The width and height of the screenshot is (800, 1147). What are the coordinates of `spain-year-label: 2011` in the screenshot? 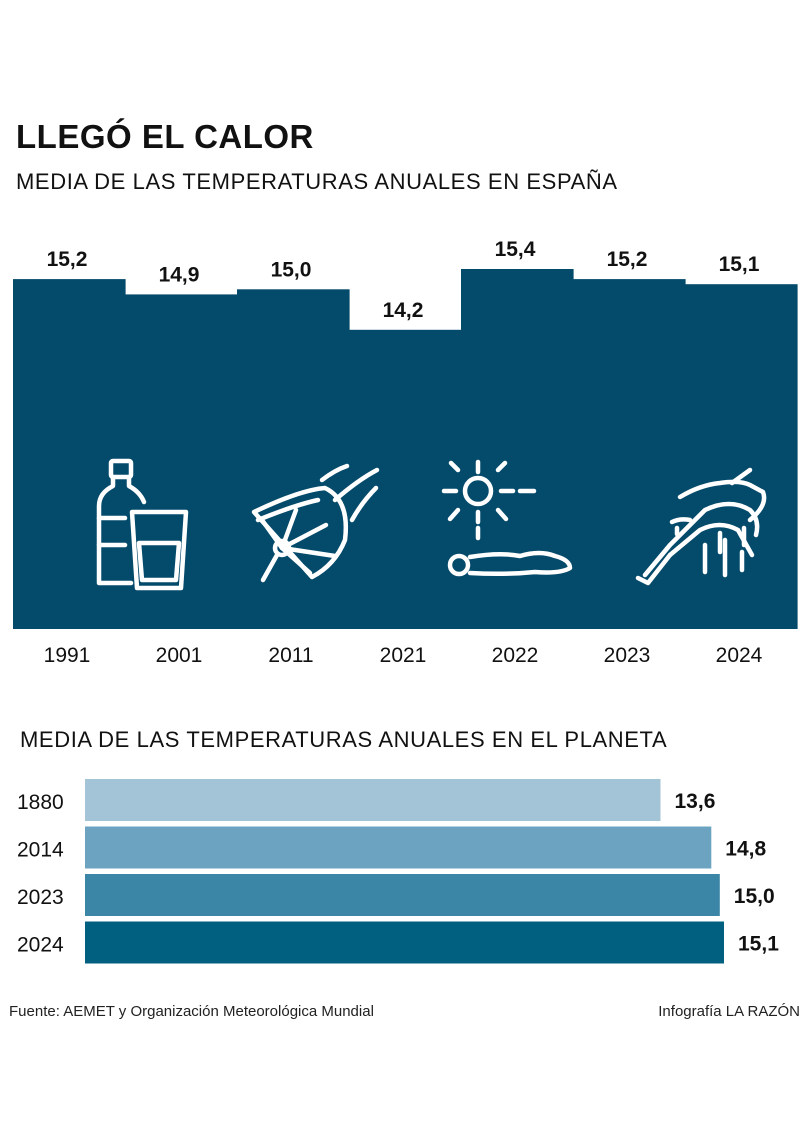 It's located at (290, 655).